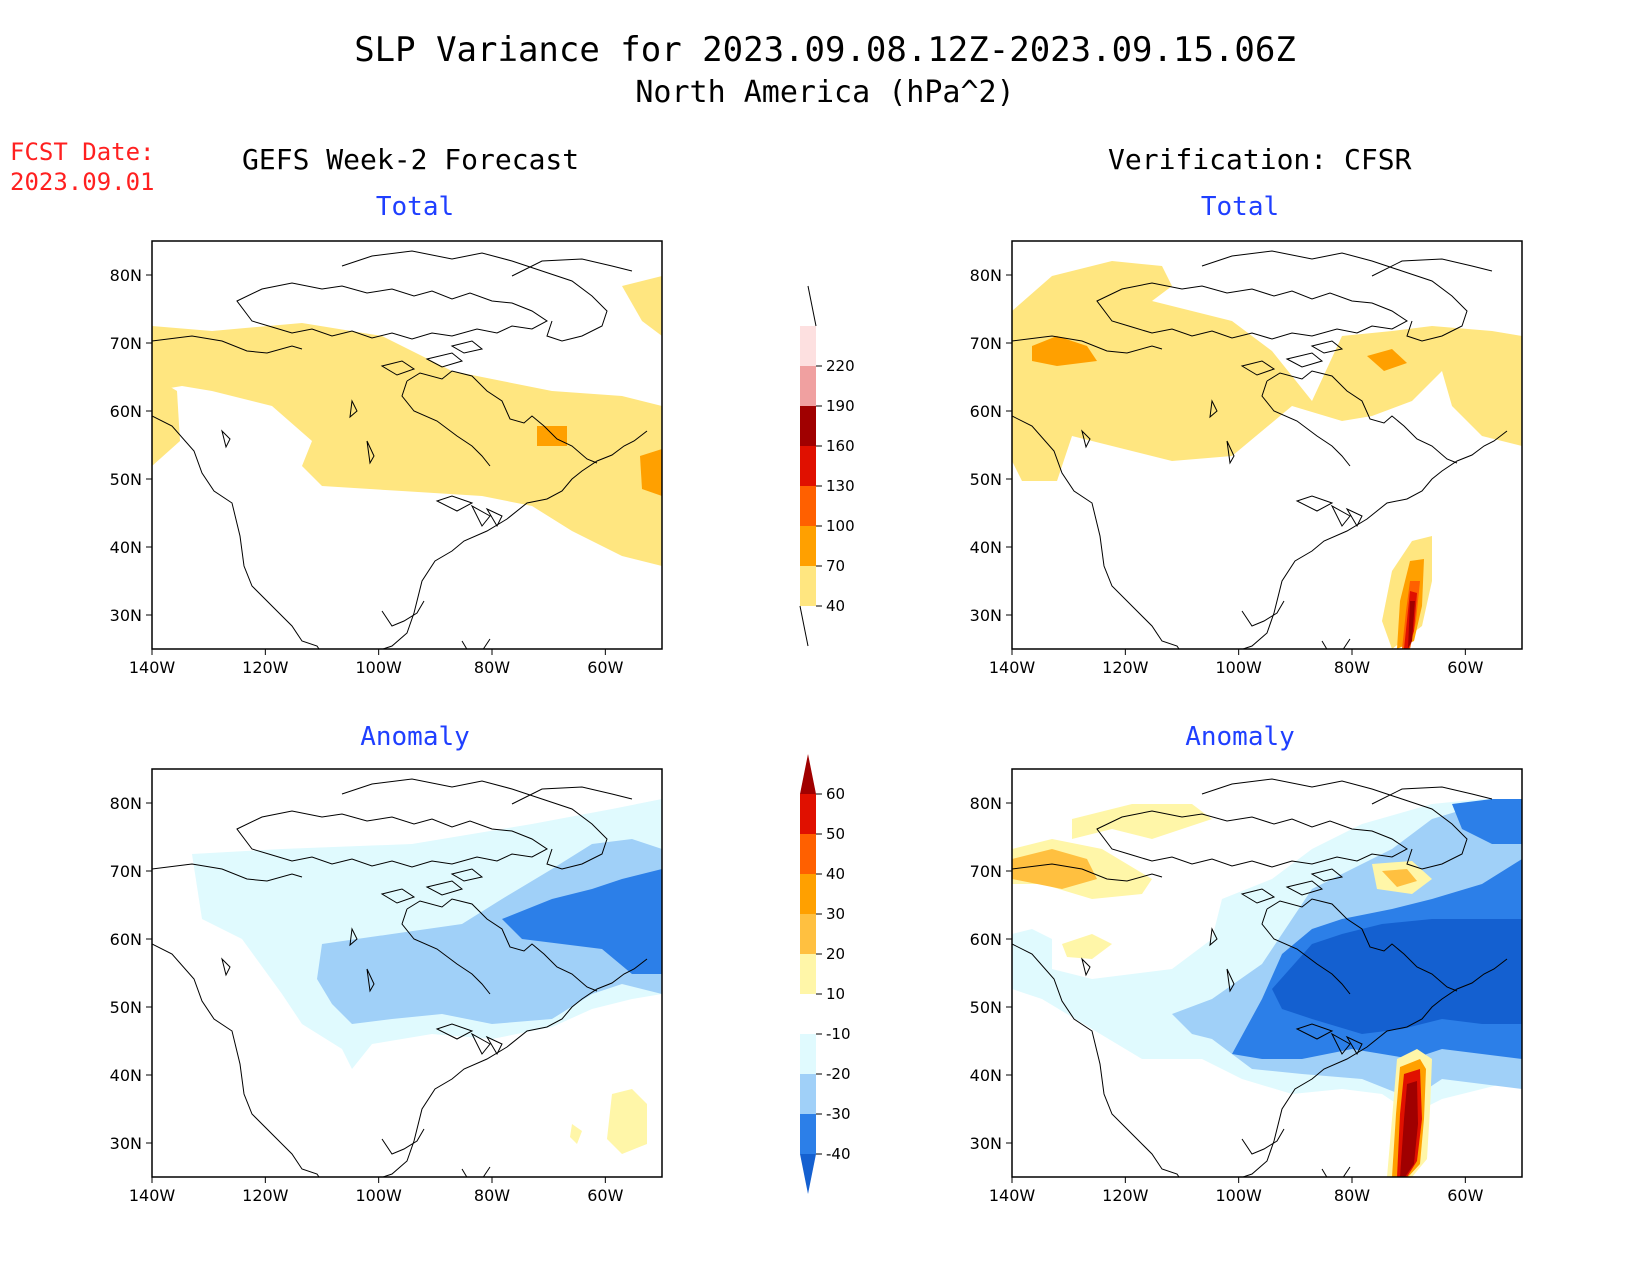 Image resolution: width=1650 pixels, height=1275 pixels. What do you see at coordinates (838, 1154) in the screenshot?
I see `colorbar-label: -40` at bounding box center [838, 1154].